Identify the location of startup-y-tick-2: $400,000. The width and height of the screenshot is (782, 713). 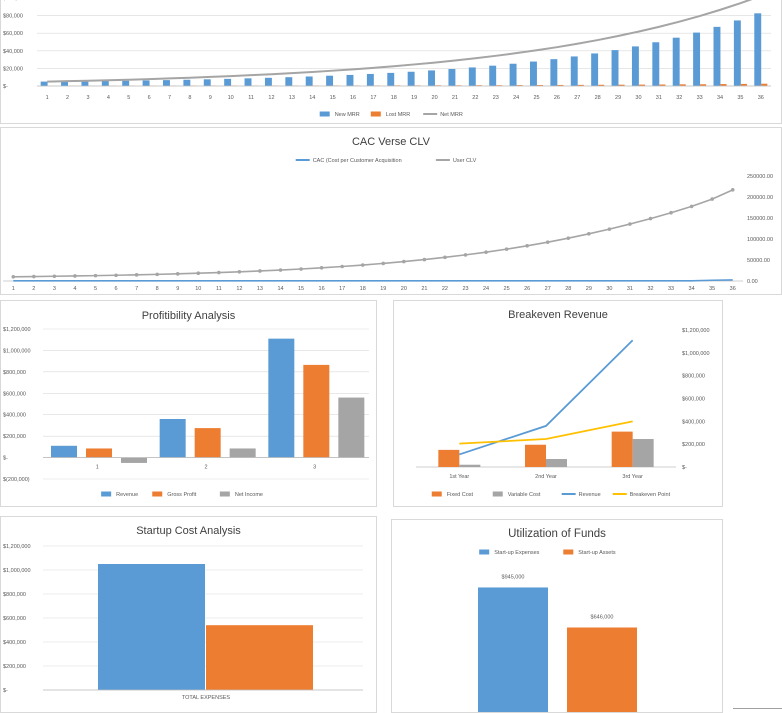
(14, 643).